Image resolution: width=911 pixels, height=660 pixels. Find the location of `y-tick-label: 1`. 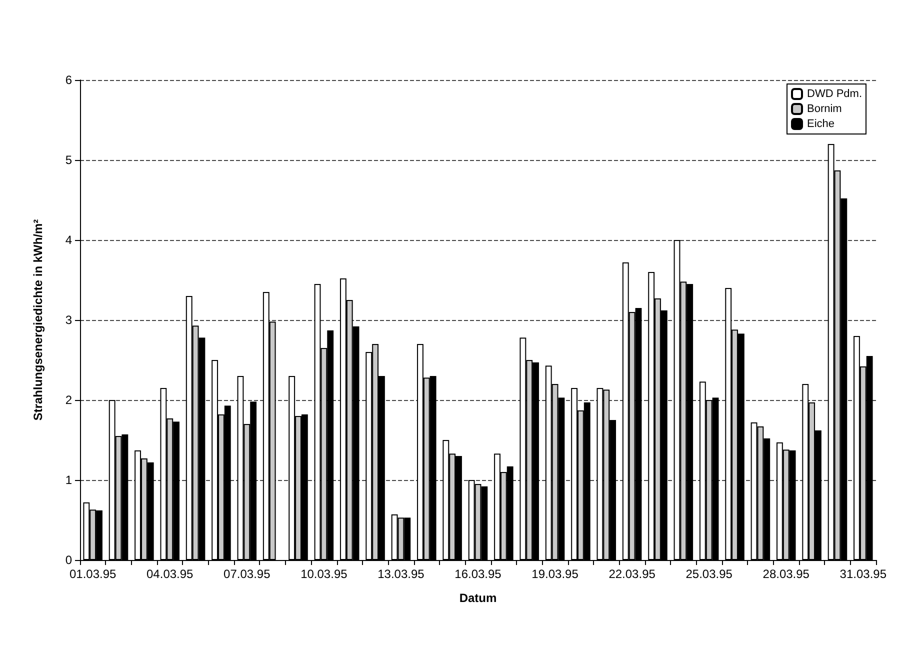

y-tick-label: 1 is located at coordinates (68, 480).